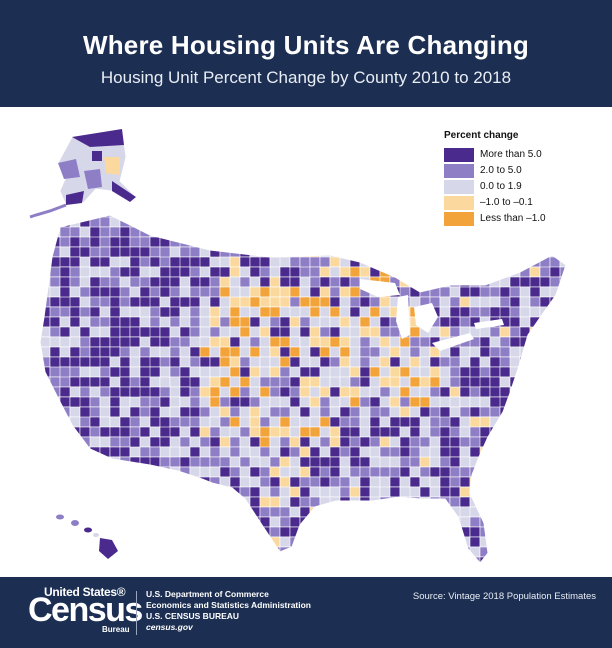 The width and height of the screenshot is (612, 648). Describe the element at coordinates (305, 45) in the screenshot. I see `map-title: Where Housing Units Are Changing` at that location.